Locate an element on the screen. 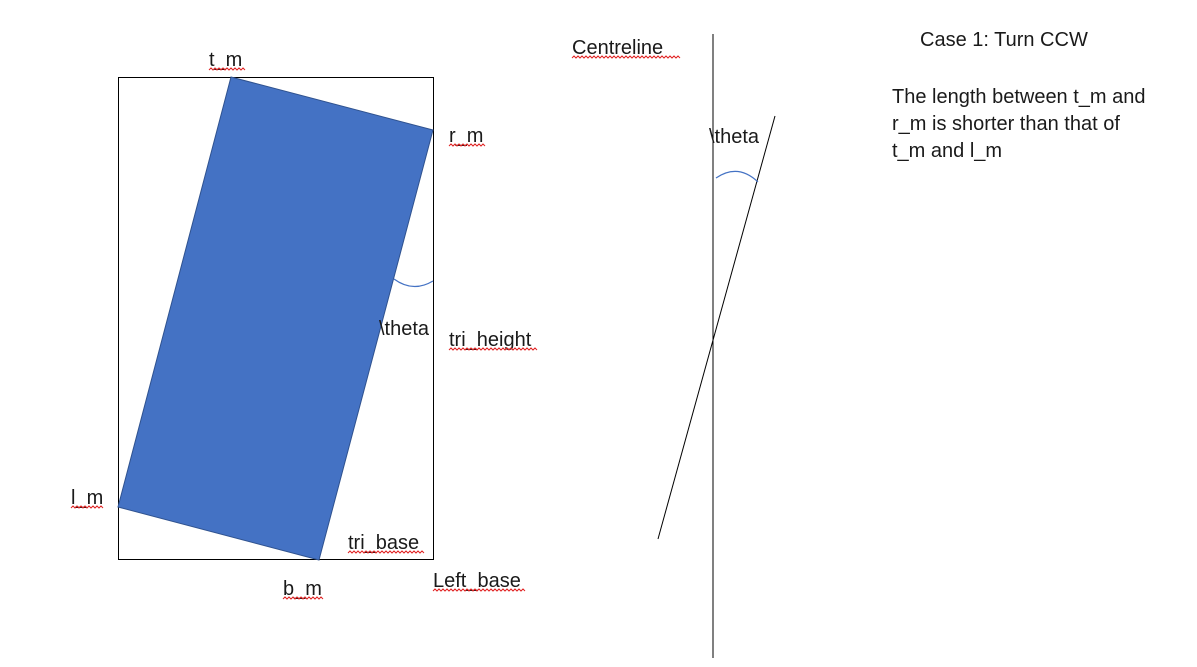 The image size is (1197, 667). angle-arc-box is located at coordinates (413, 283).